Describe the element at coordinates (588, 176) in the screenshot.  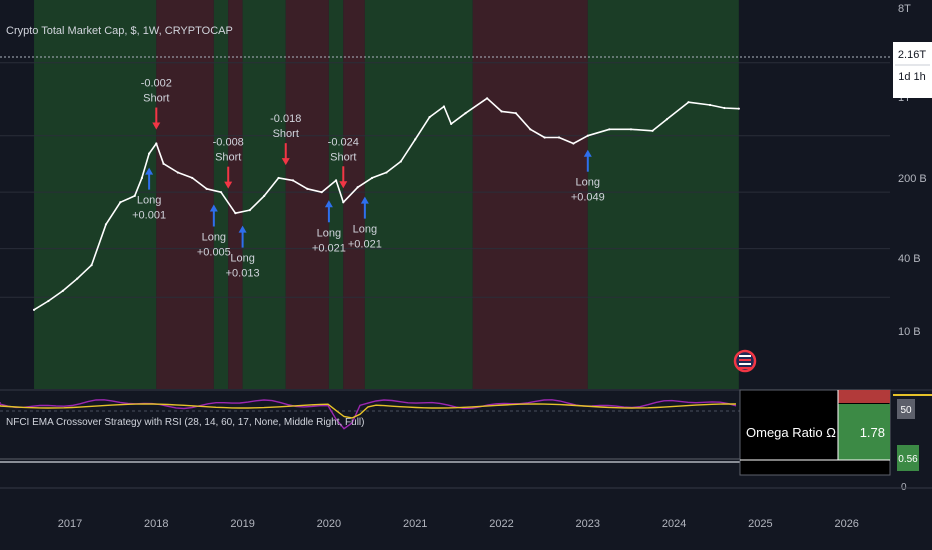
I see `signal-long-9: Long +0.049` at that location.